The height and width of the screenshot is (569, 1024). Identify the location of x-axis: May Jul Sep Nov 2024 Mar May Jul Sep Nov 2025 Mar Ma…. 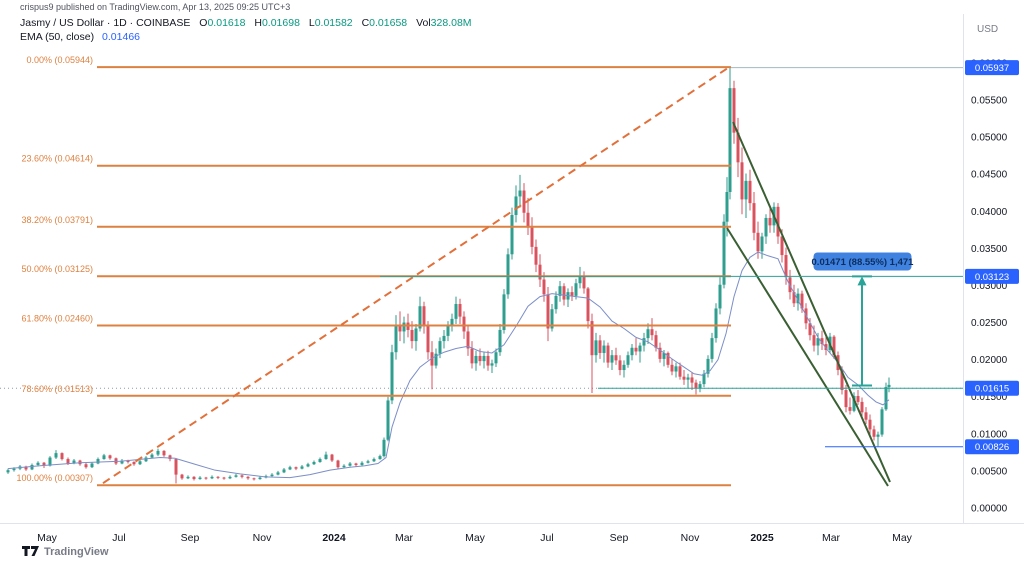
(475, 538).